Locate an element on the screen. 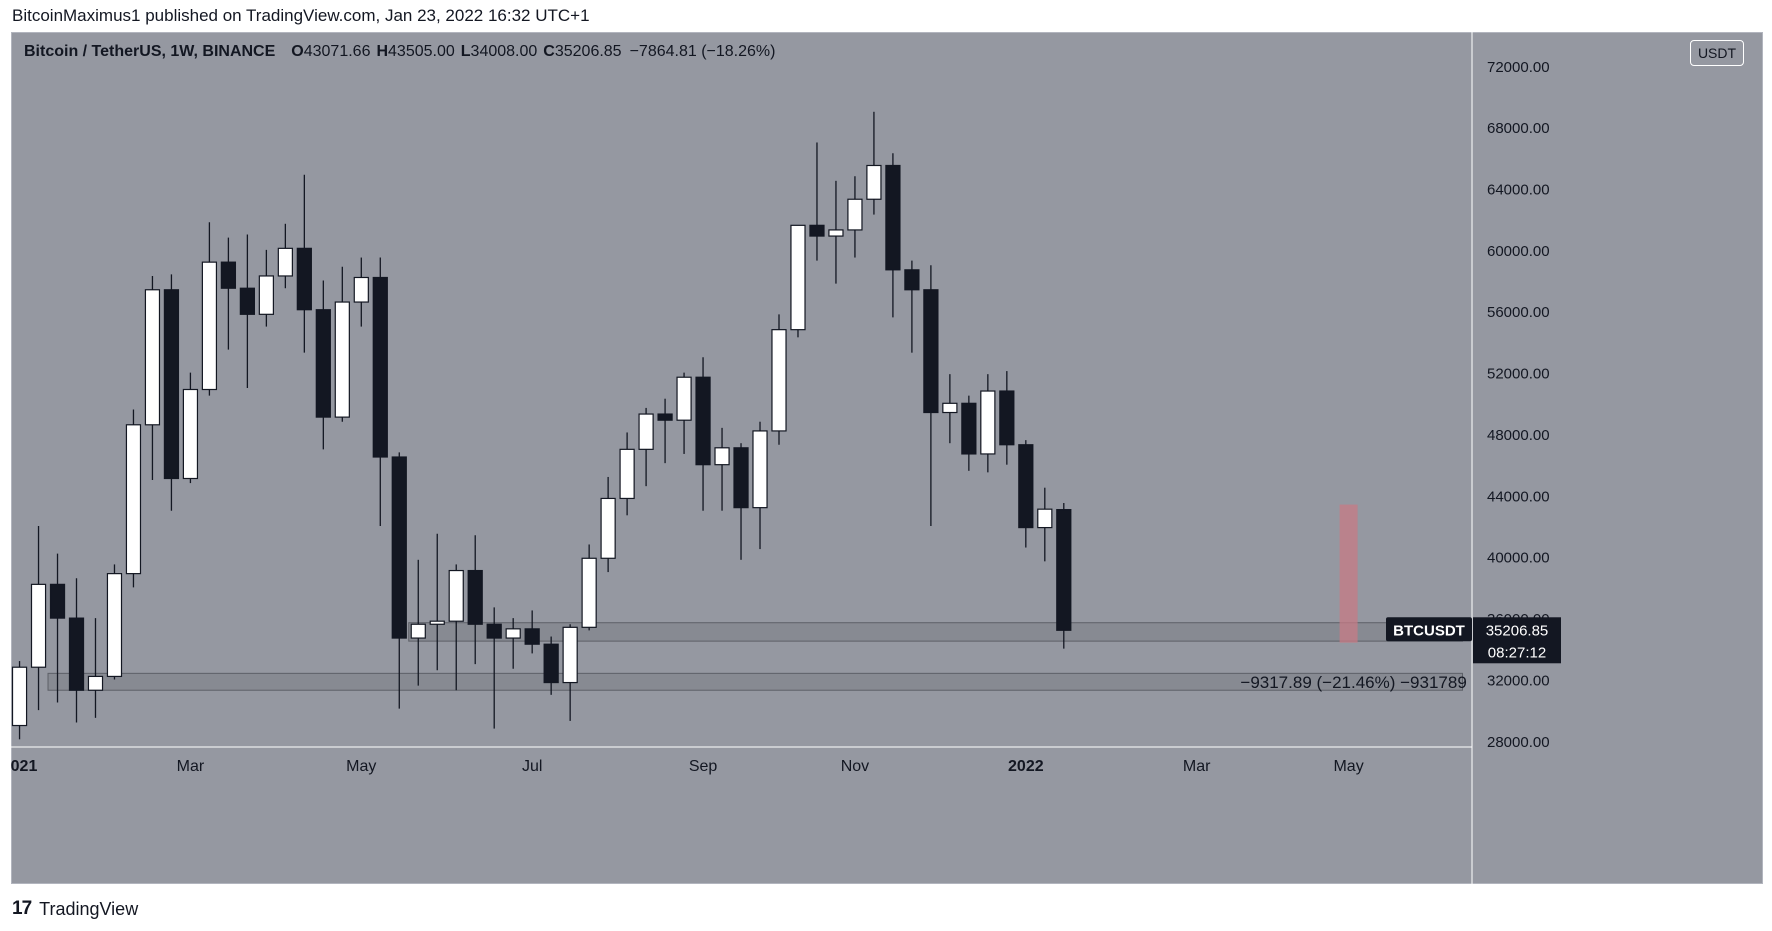 This screenshot has height=931, width=1772. measure-range-box is located at coordinates (1348, 573).